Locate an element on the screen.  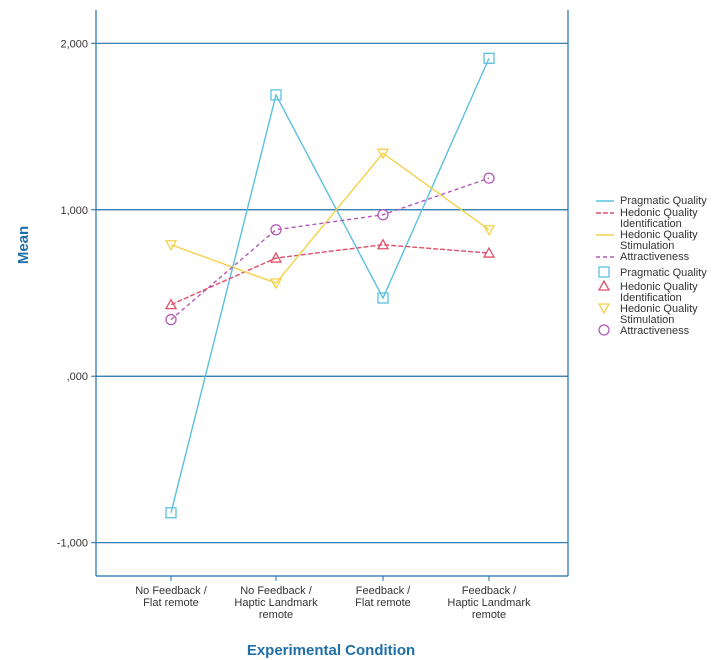
x-tick-label: No Feedback / Haptic Landmark remote is located at coordinates (276, 603).